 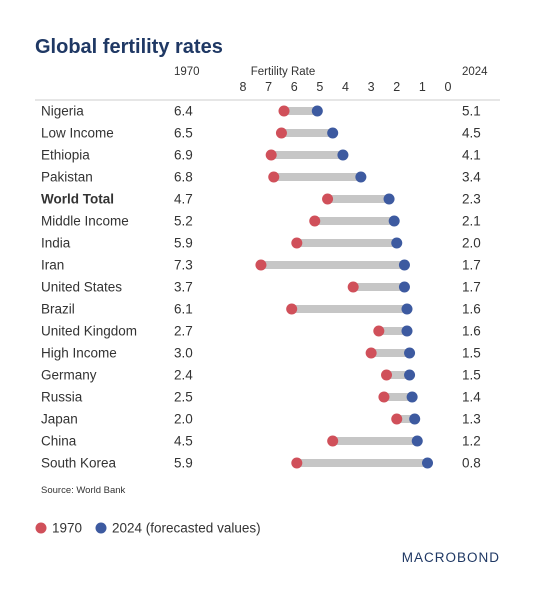 What do you see at coordinates (183, 155) in the screenshot?
I see `value-1970: 6.9` at bounding box center [183, 155].